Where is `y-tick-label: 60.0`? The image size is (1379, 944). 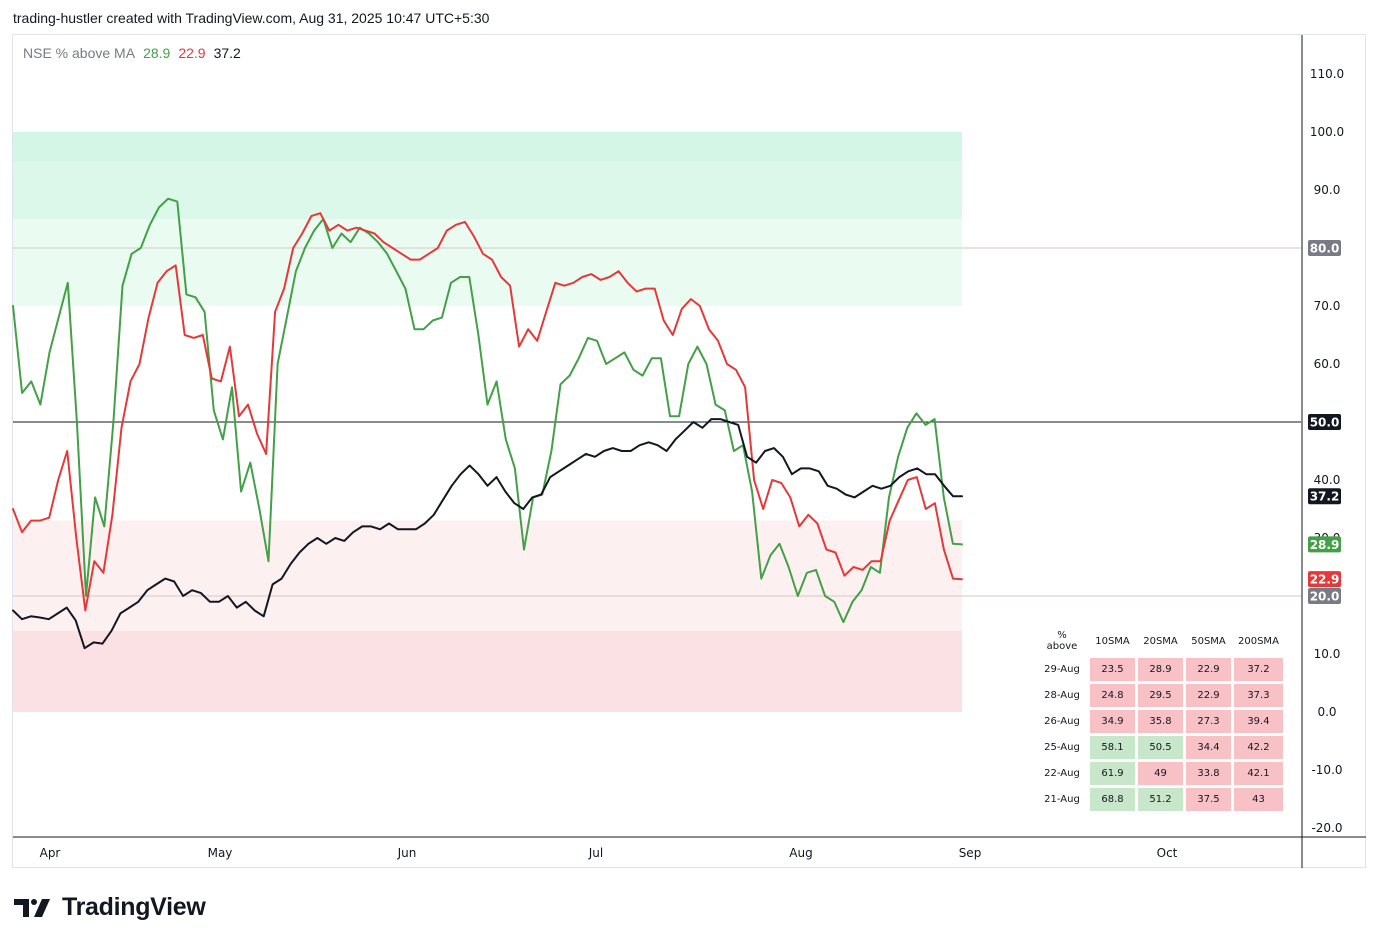
y-tick-label: 60.0 is located at coordinates (1327, 364).